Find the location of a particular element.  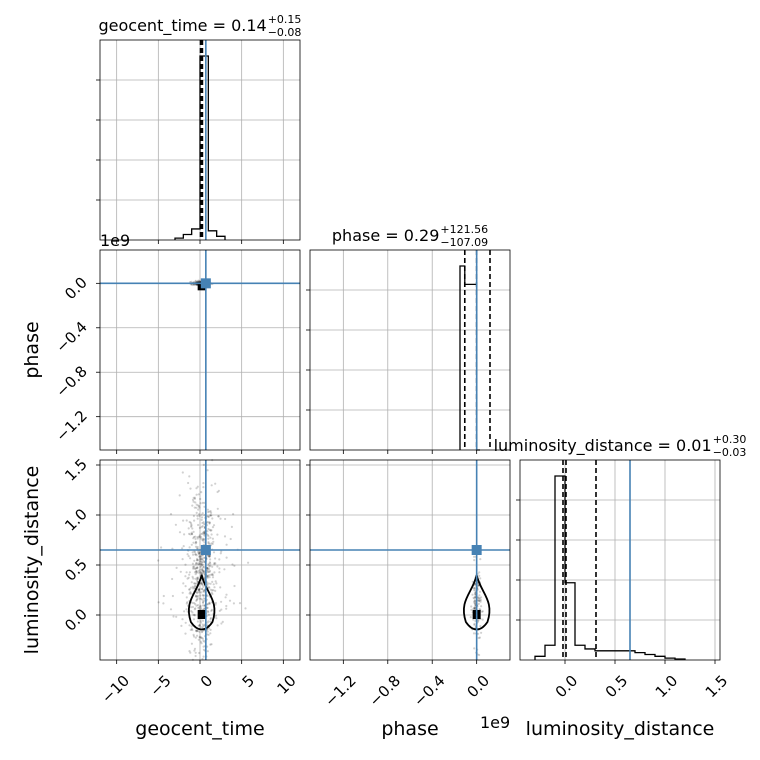

panel-title-sup-geocent-time: +0.15 is located at coordinates (285, 19).